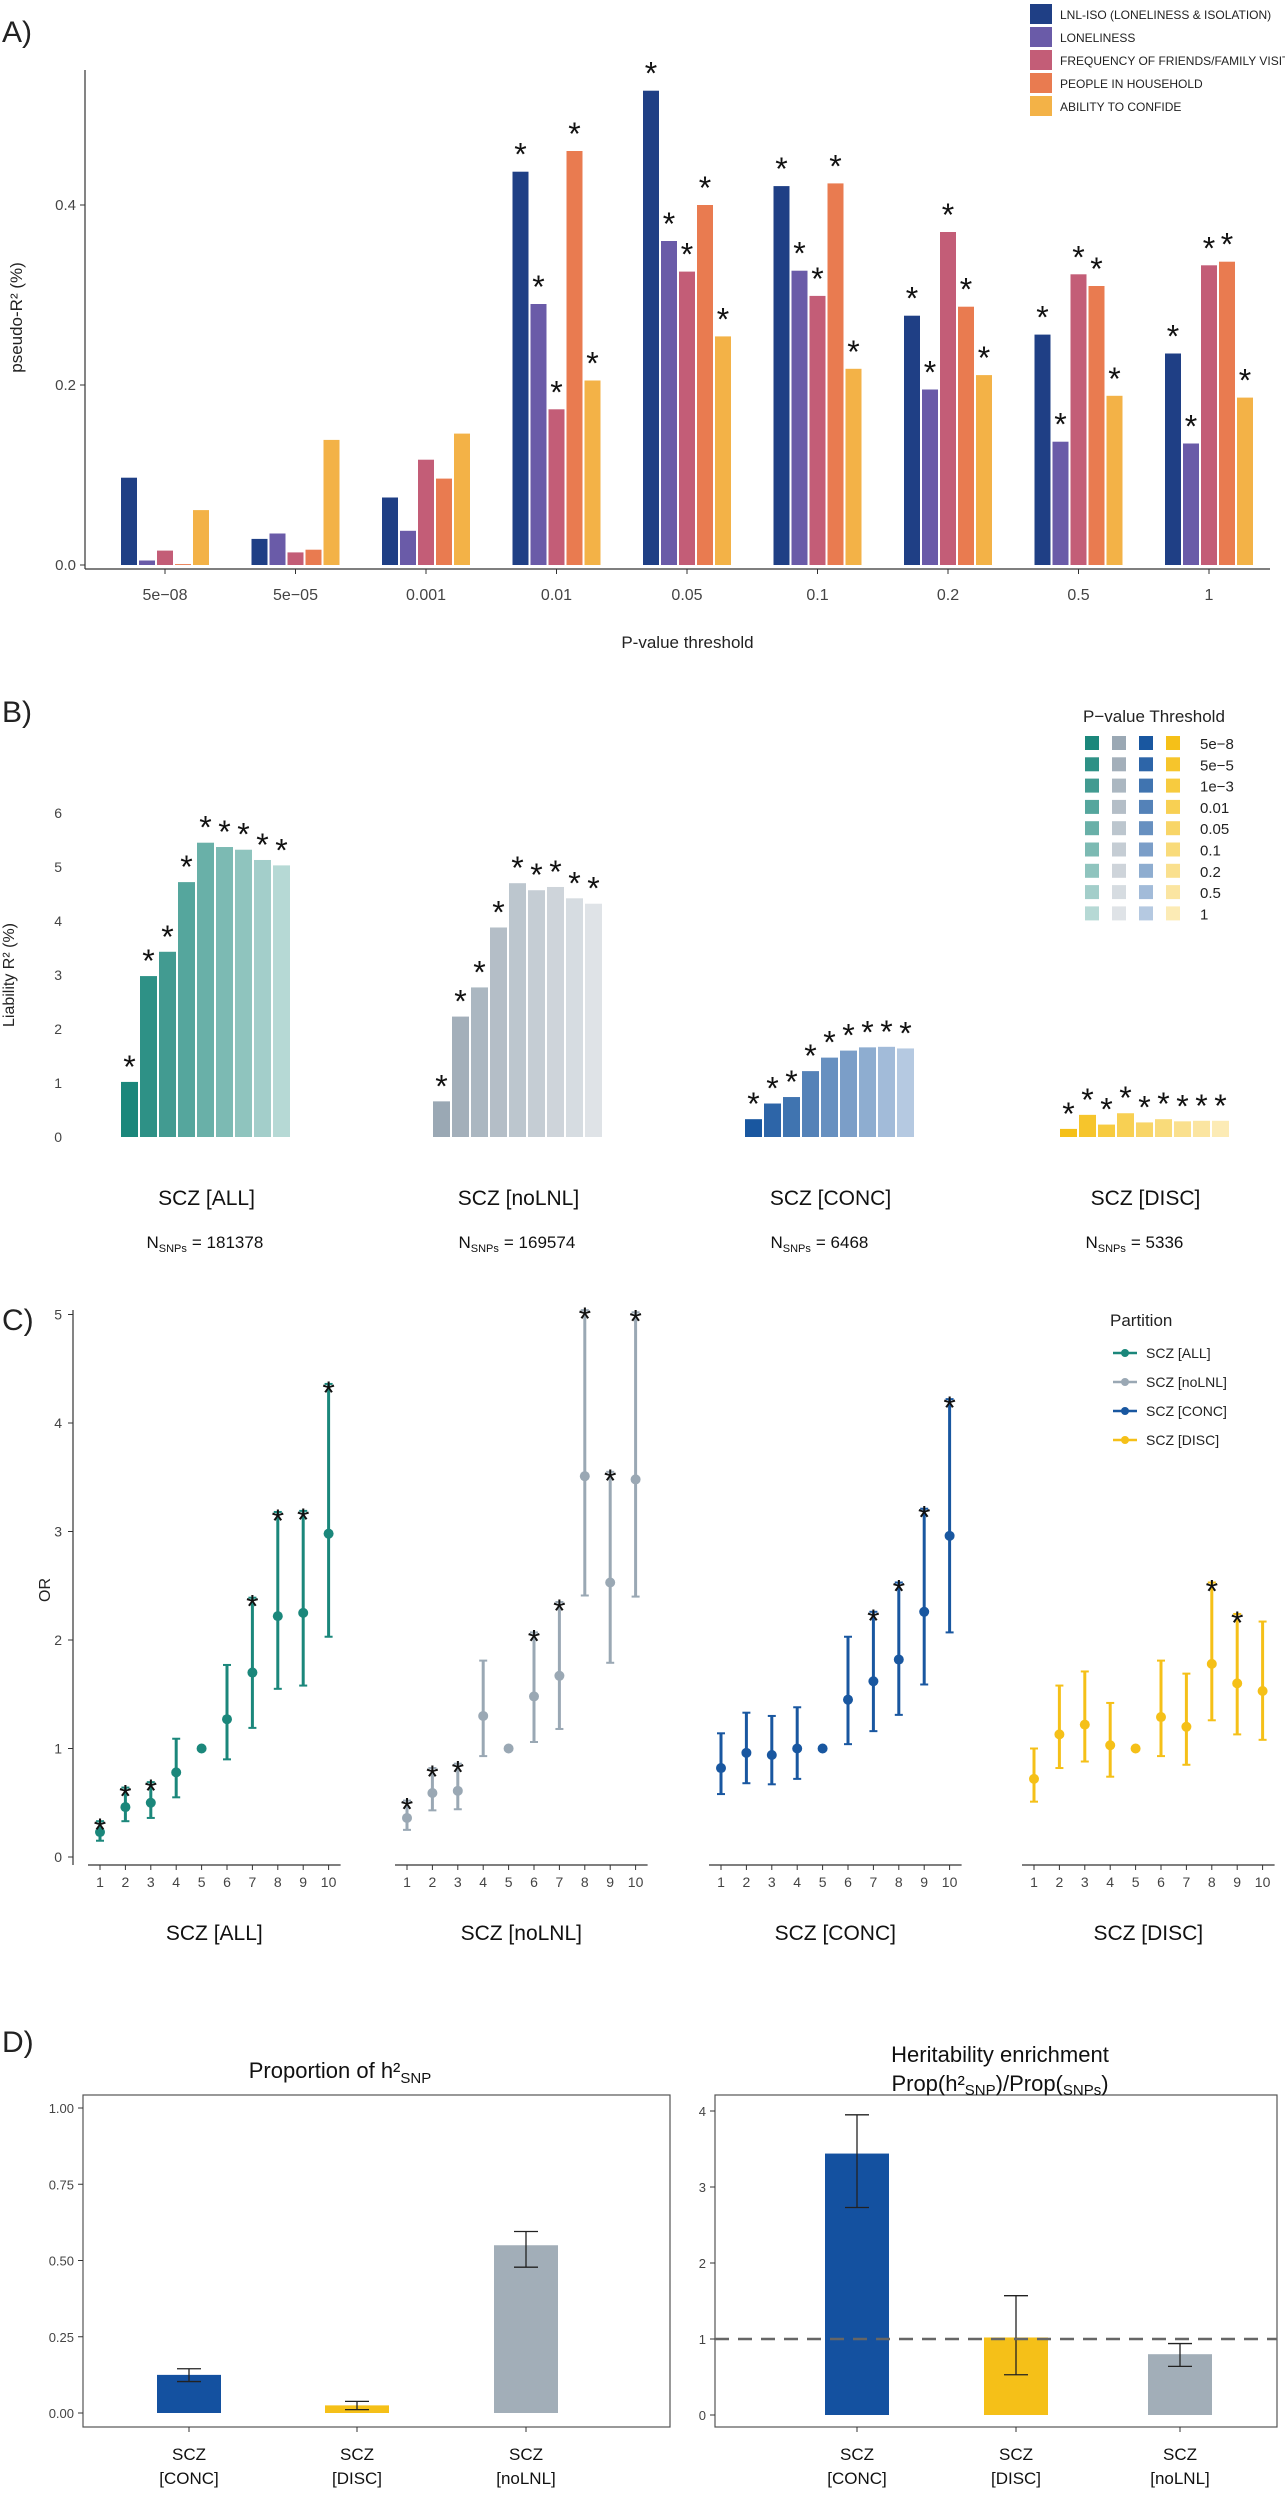 The image size is (1285, 2496). I want to click on y-tick-label: 0.00, so click(61, 2413).